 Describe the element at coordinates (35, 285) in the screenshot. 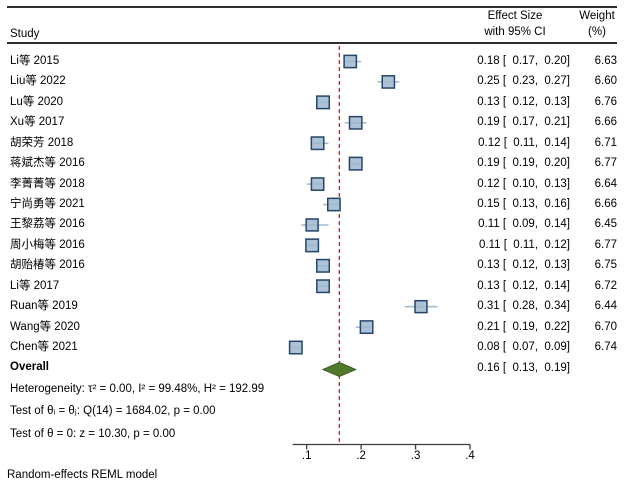

I see `study-label: Li等 2017` at that location.